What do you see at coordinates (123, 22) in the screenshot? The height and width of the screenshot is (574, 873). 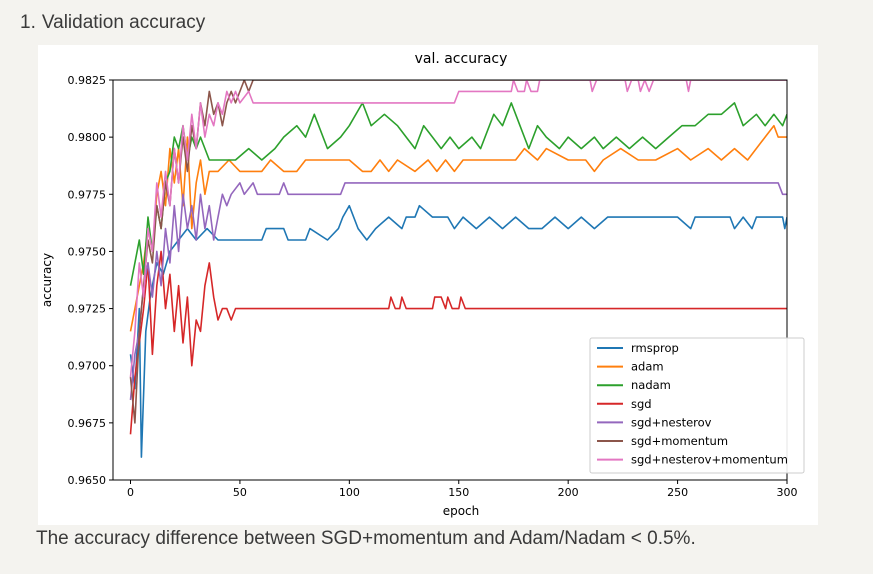 I see `section-title: Validation accuracy` at bounding box center [123, 22].